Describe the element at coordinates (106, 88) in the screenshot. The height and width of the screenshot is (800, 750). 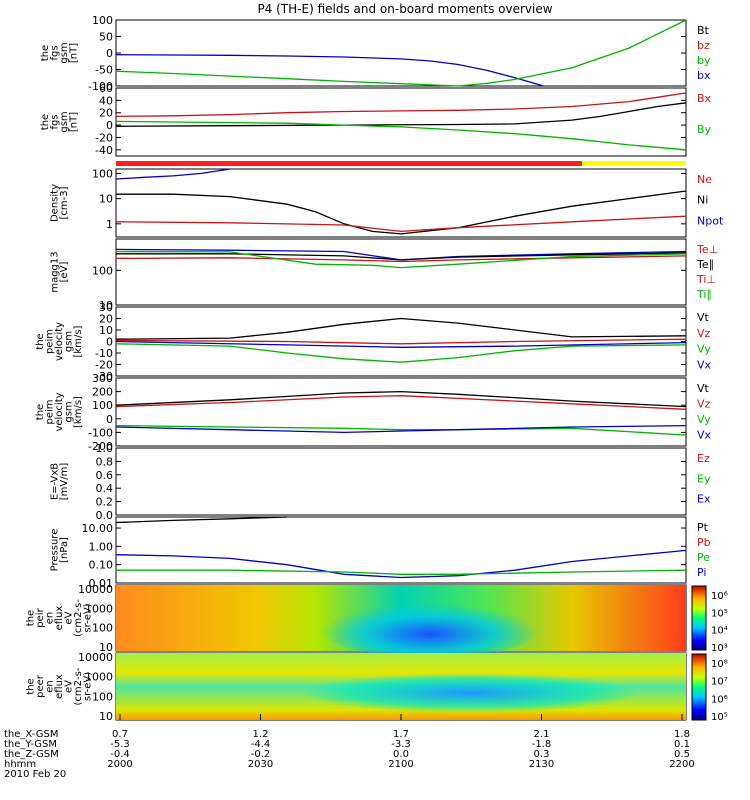
I see `y-tick-label: 60` at that location.